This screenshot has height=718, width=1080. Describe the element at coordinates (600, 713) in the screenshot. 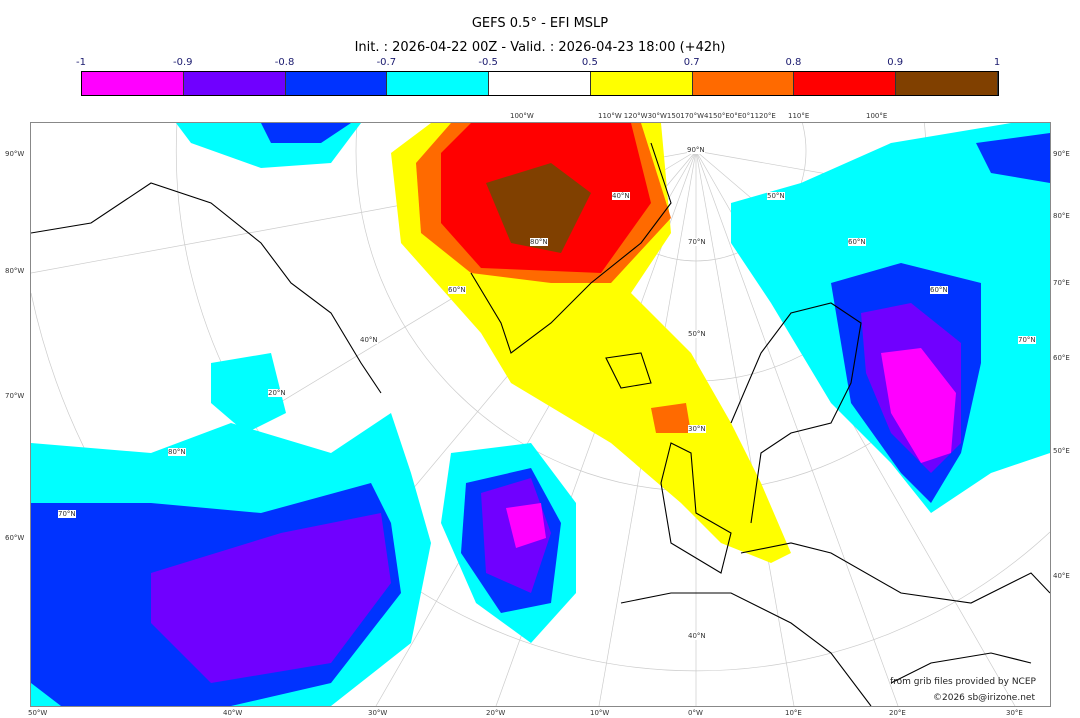

I see `axis-label-bottom: 10°W` at that location.